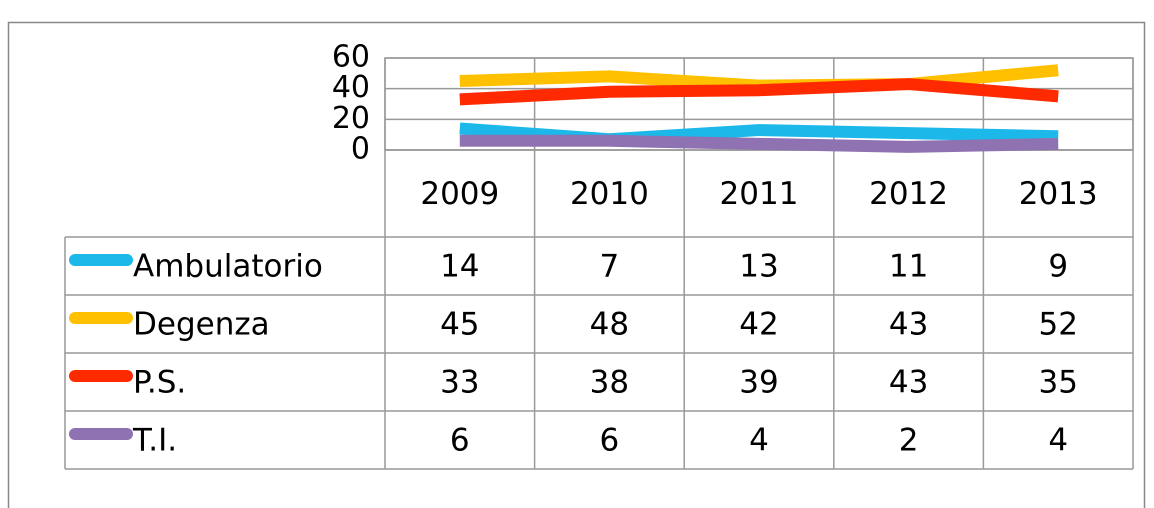 The width and height of the screenshot is (1154, 508). What do you see at coordinates (228, 267) in the screenshot?
I see `legend-label: Ambulatorio` at bounding box center [228, 267].